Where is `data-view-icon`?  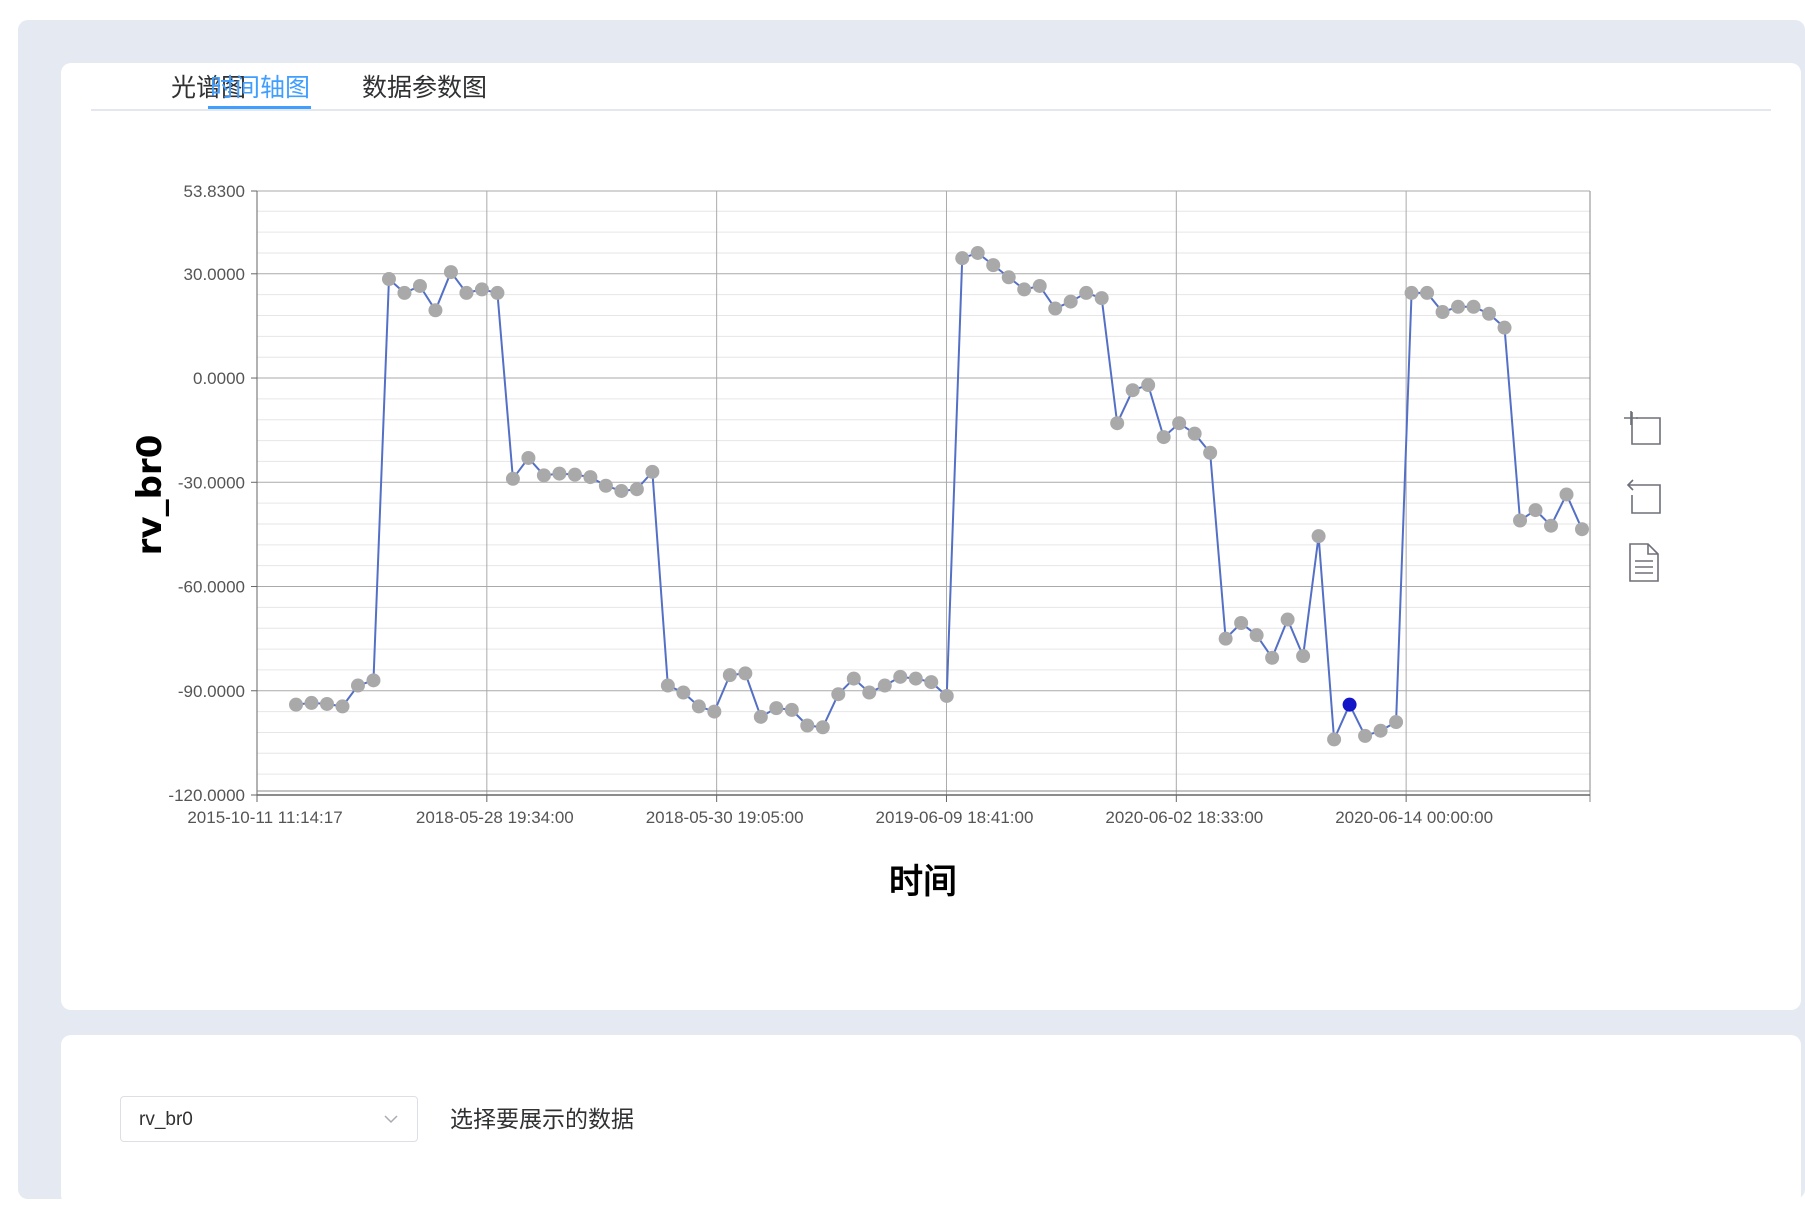 data-view-icon is located at coordinates (1642, 562).